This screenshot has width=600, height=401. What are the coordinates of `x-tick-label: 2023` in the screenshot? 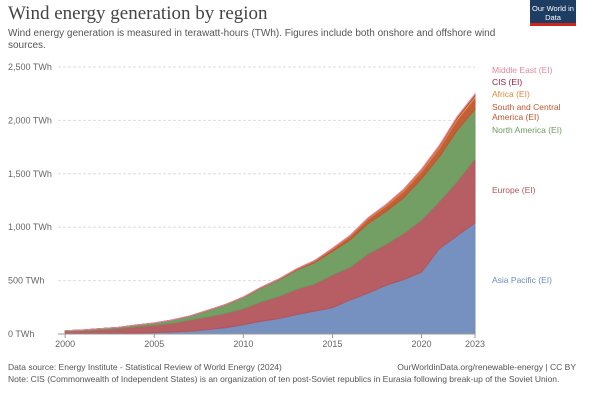 It's located at (475, 344).